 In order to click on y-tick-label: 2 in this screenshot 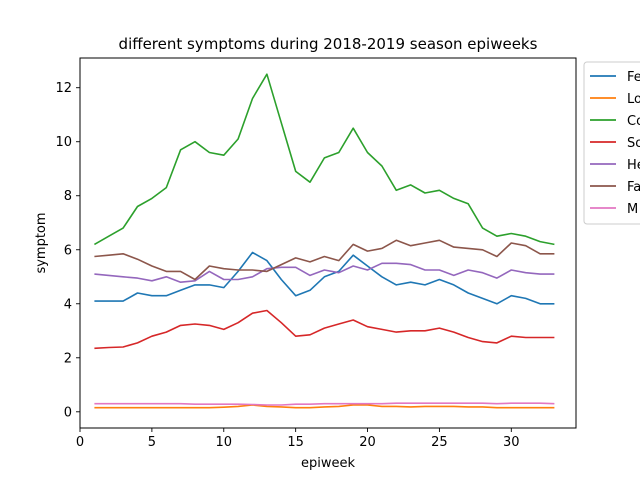, I will do `click(68, 358)`.